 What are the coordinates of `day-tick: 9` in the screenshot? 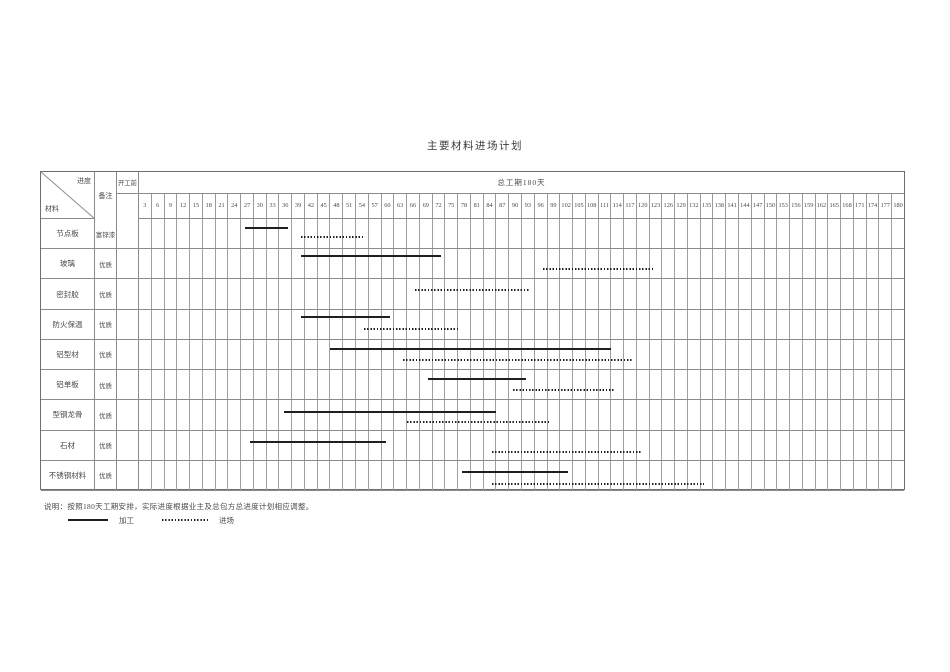 It's located at (171, 206).